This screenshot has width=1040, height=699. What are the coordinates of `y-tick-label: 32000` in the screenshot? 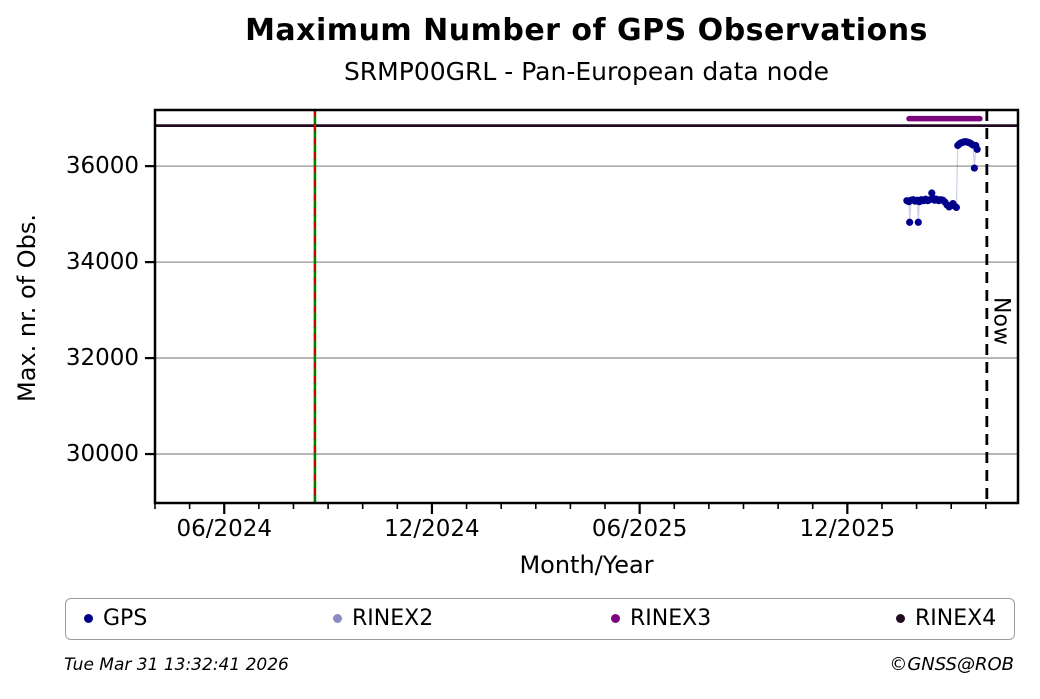 It's located at (102, 358).